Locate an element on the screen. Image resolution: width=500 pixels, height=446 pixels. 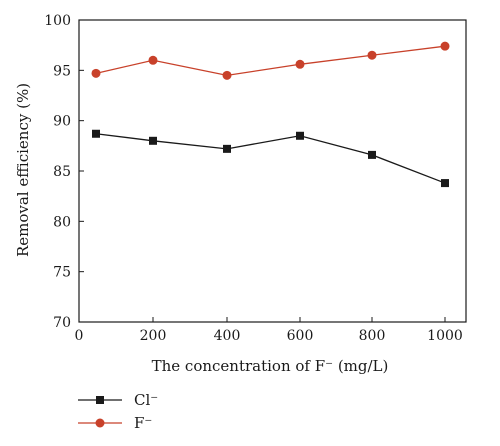
y-tick-label: 100 is located at coordinates (57, 21).